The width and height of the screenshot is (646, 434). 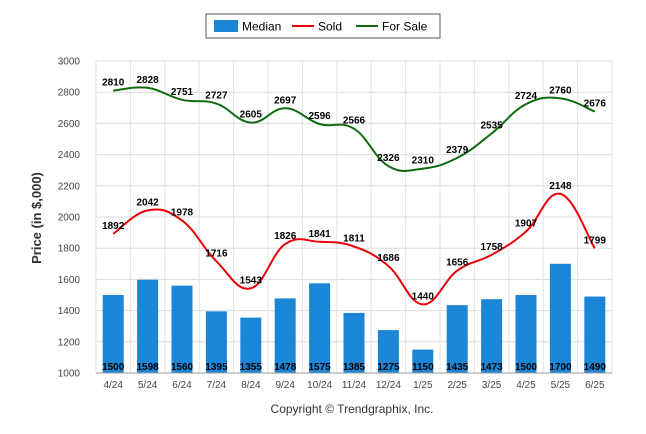 I want to click on data-label-for-sale: 2566, so click(x=354, y=121).